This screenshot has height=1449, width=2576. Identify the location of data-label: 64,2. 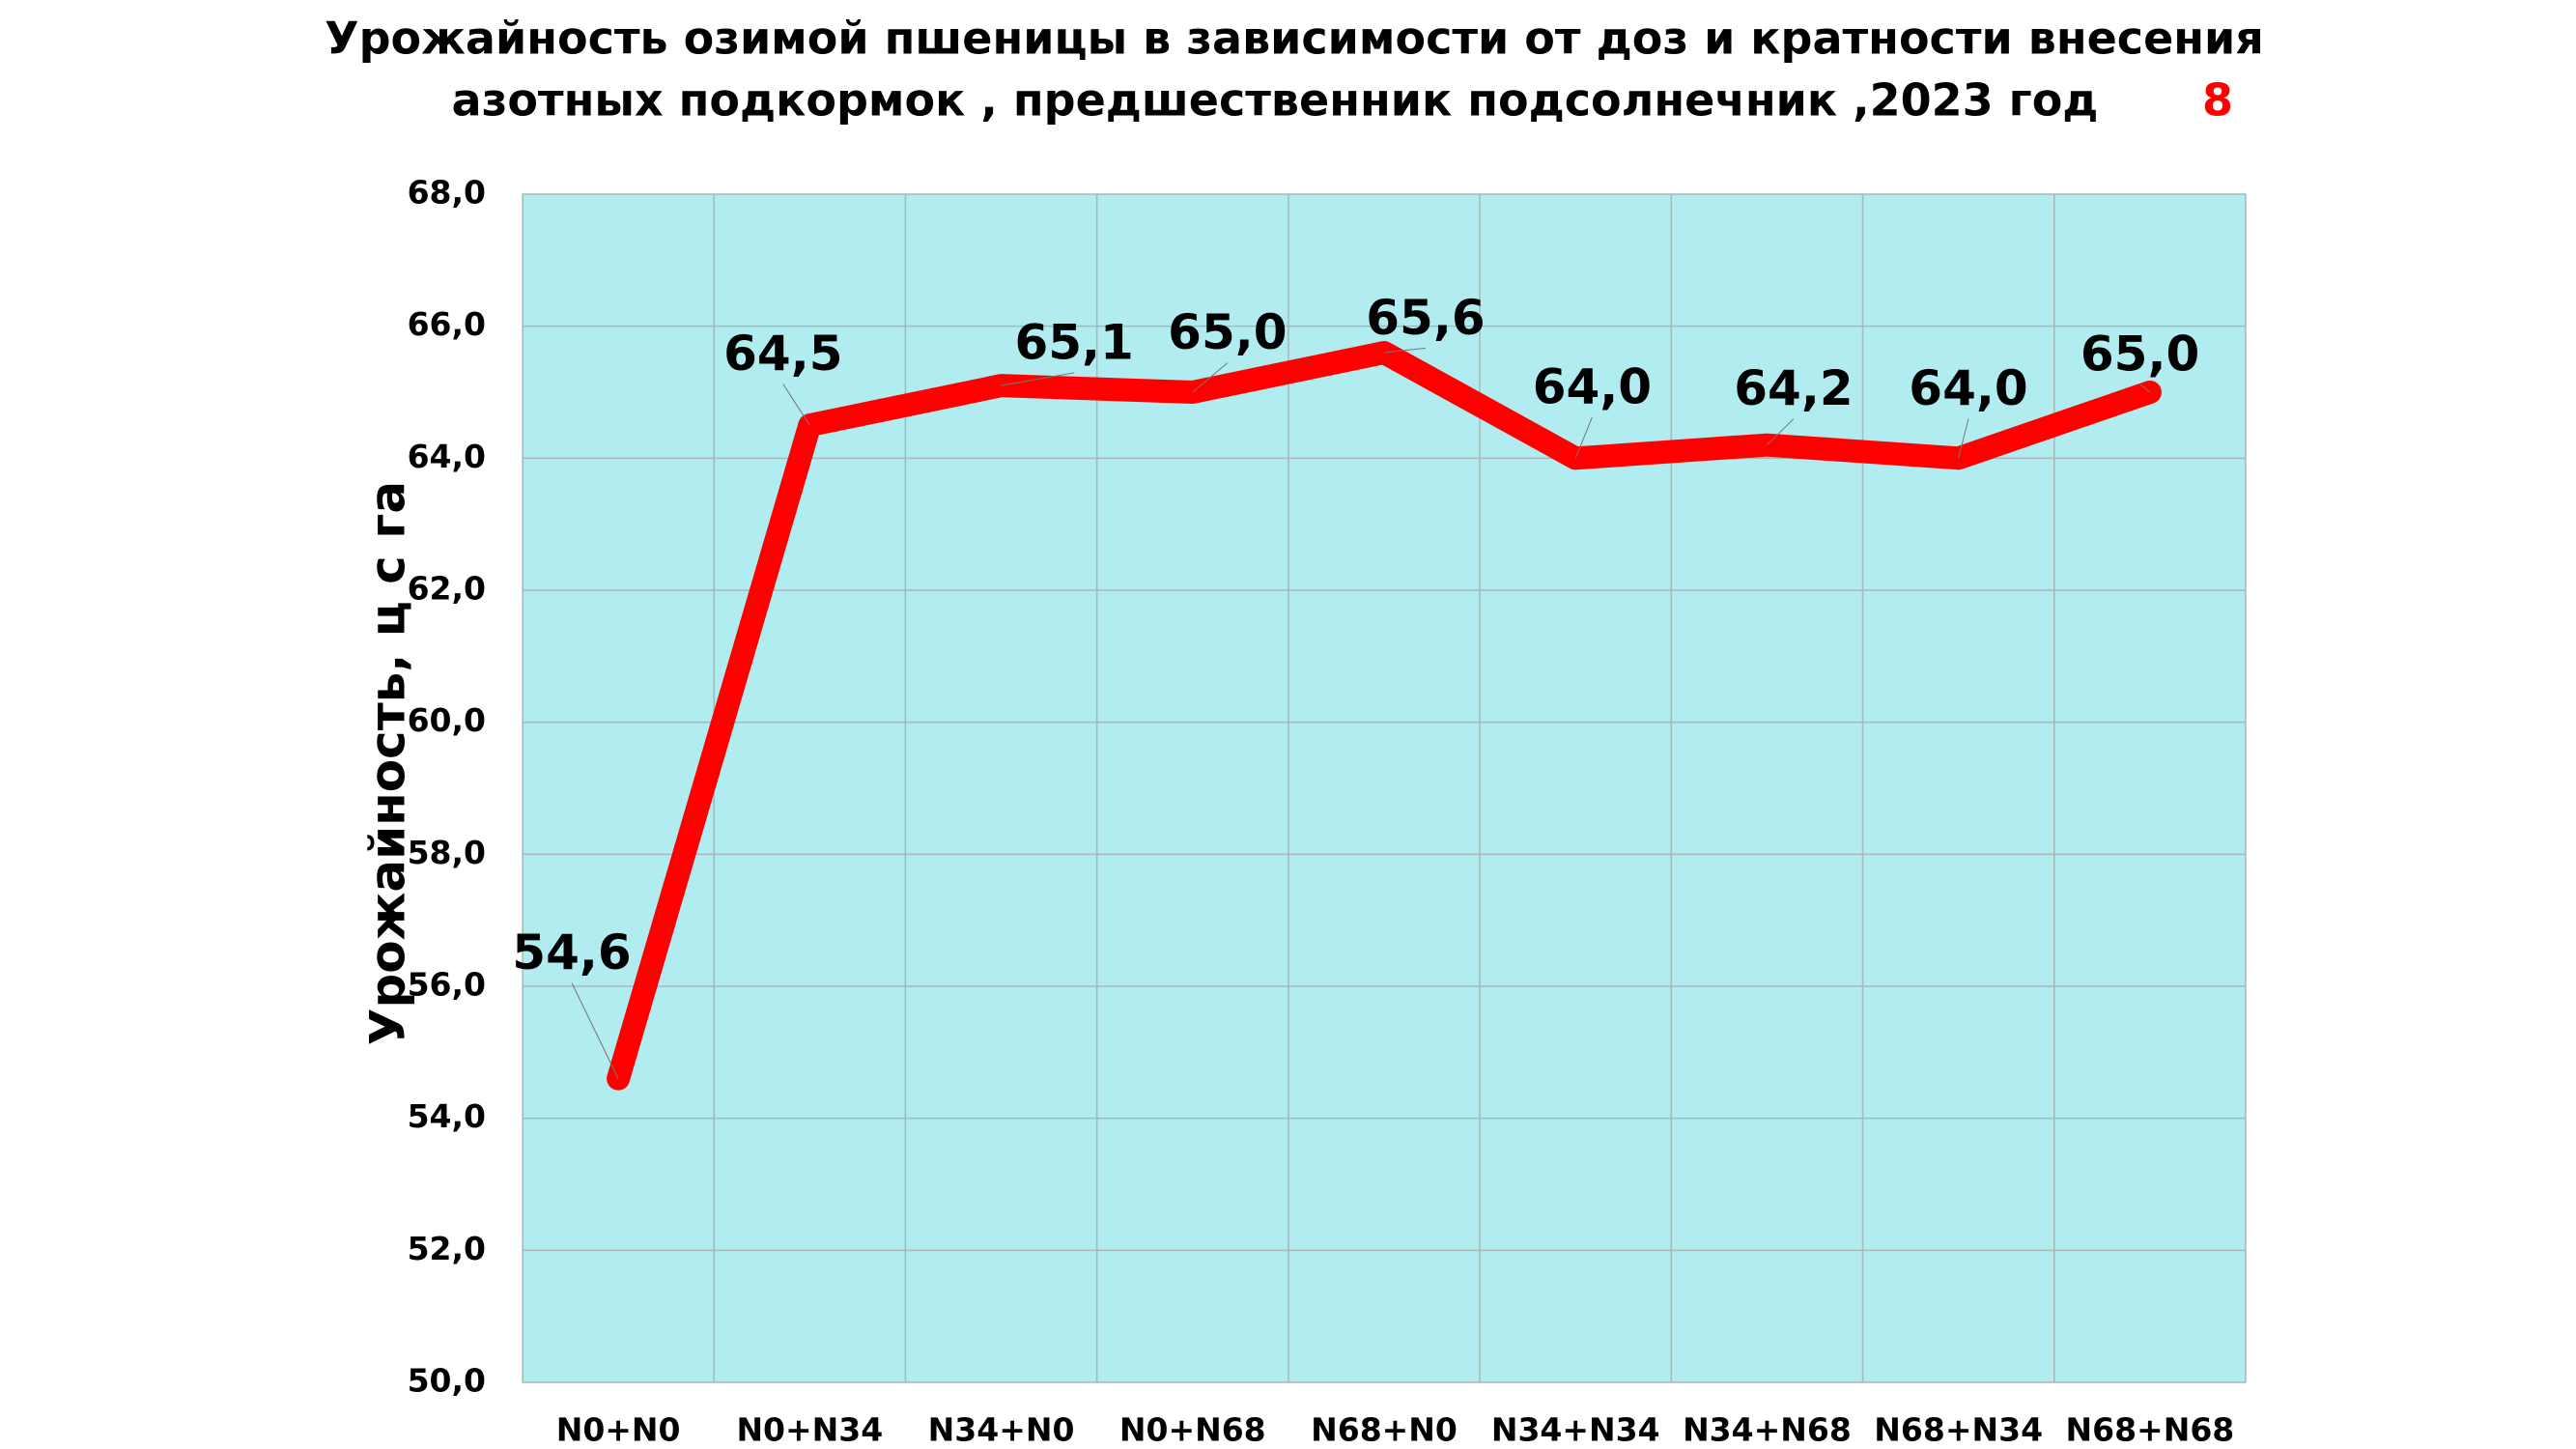
(1793, 388).